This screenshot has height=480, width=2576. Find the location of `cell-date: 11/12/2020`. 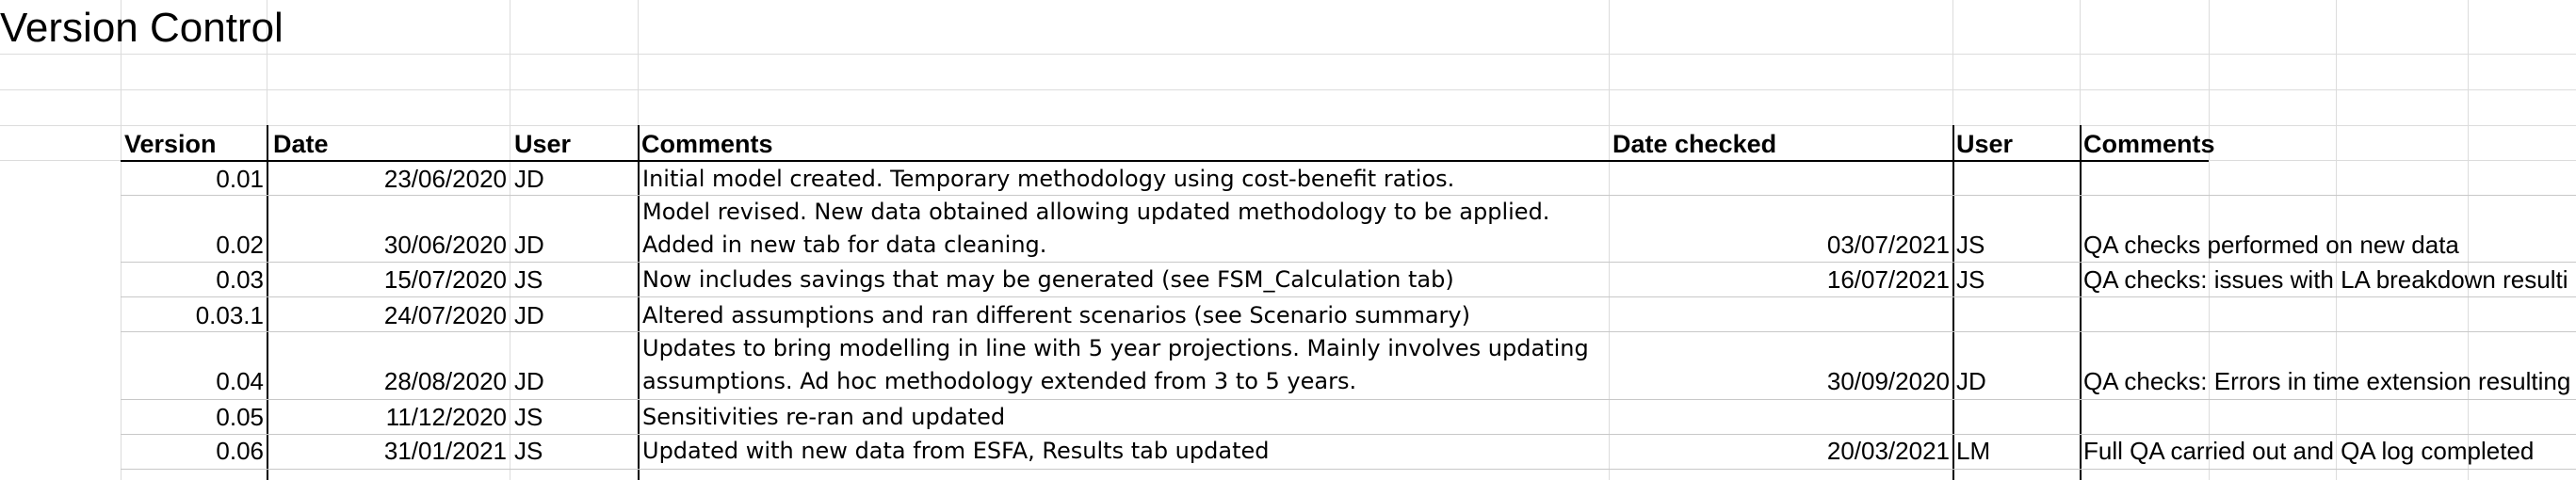

cell-date: 11/12/2020 is located at coordinates (446, 417).